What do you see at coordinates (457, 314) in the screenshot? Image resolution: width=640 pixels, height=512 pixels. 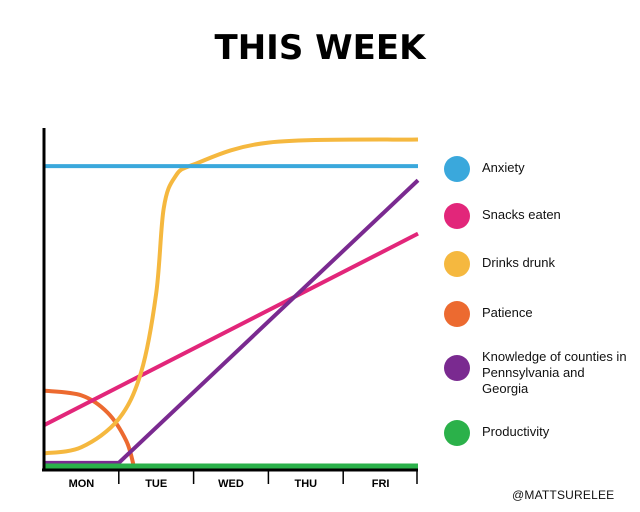 I see `legend-swatch-patience` at bounding box center [457, 314].